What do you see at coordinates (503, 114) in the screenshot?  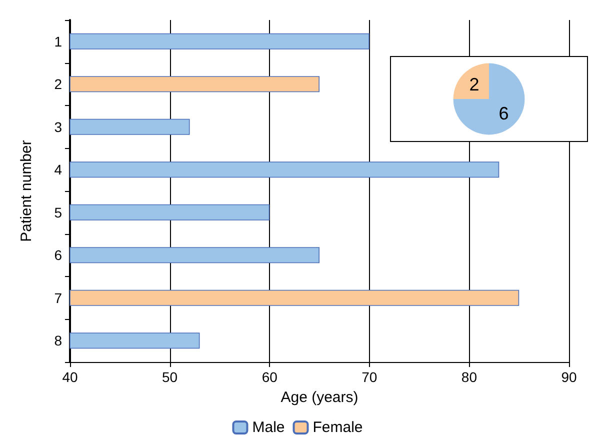 I see `data-label: 6` at bounding box center [503, 114].